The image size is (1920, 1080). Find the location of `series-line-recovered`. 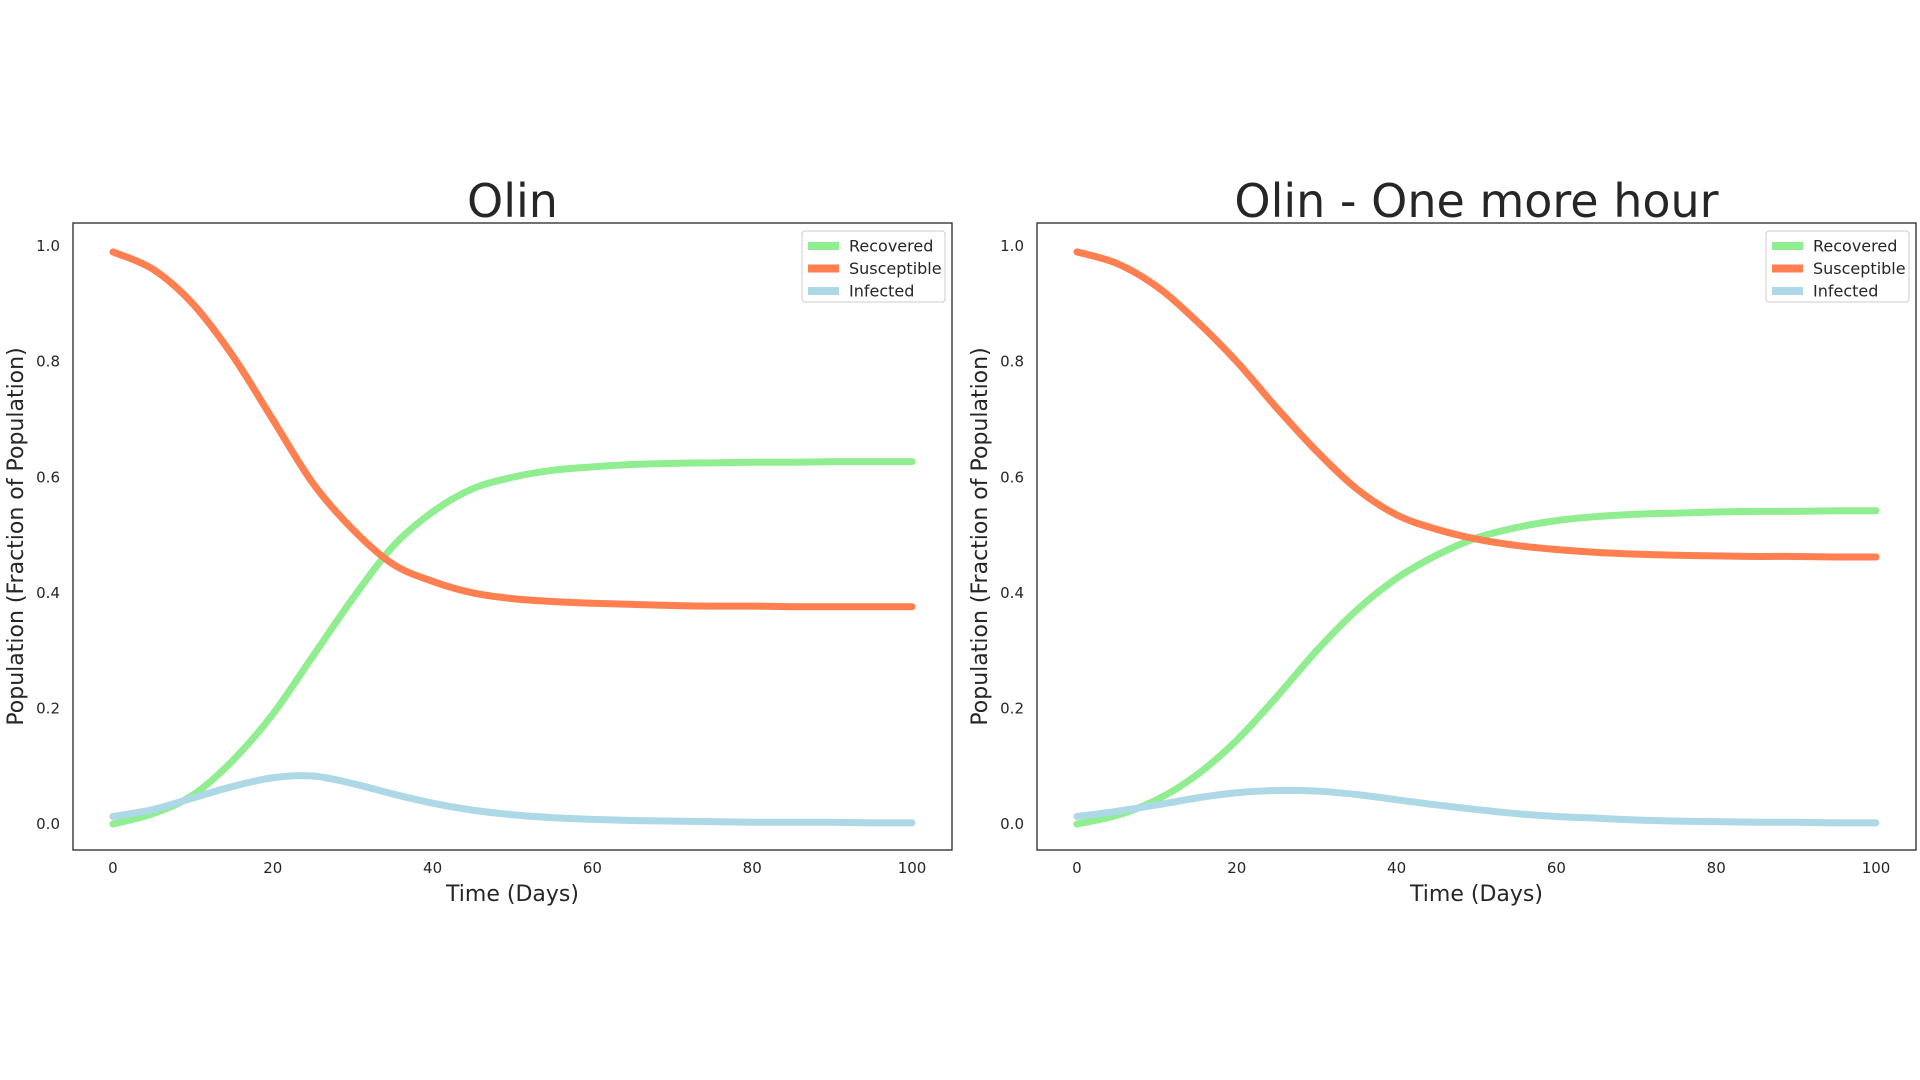

series-line-recovered is located at coordinates (512, 643).